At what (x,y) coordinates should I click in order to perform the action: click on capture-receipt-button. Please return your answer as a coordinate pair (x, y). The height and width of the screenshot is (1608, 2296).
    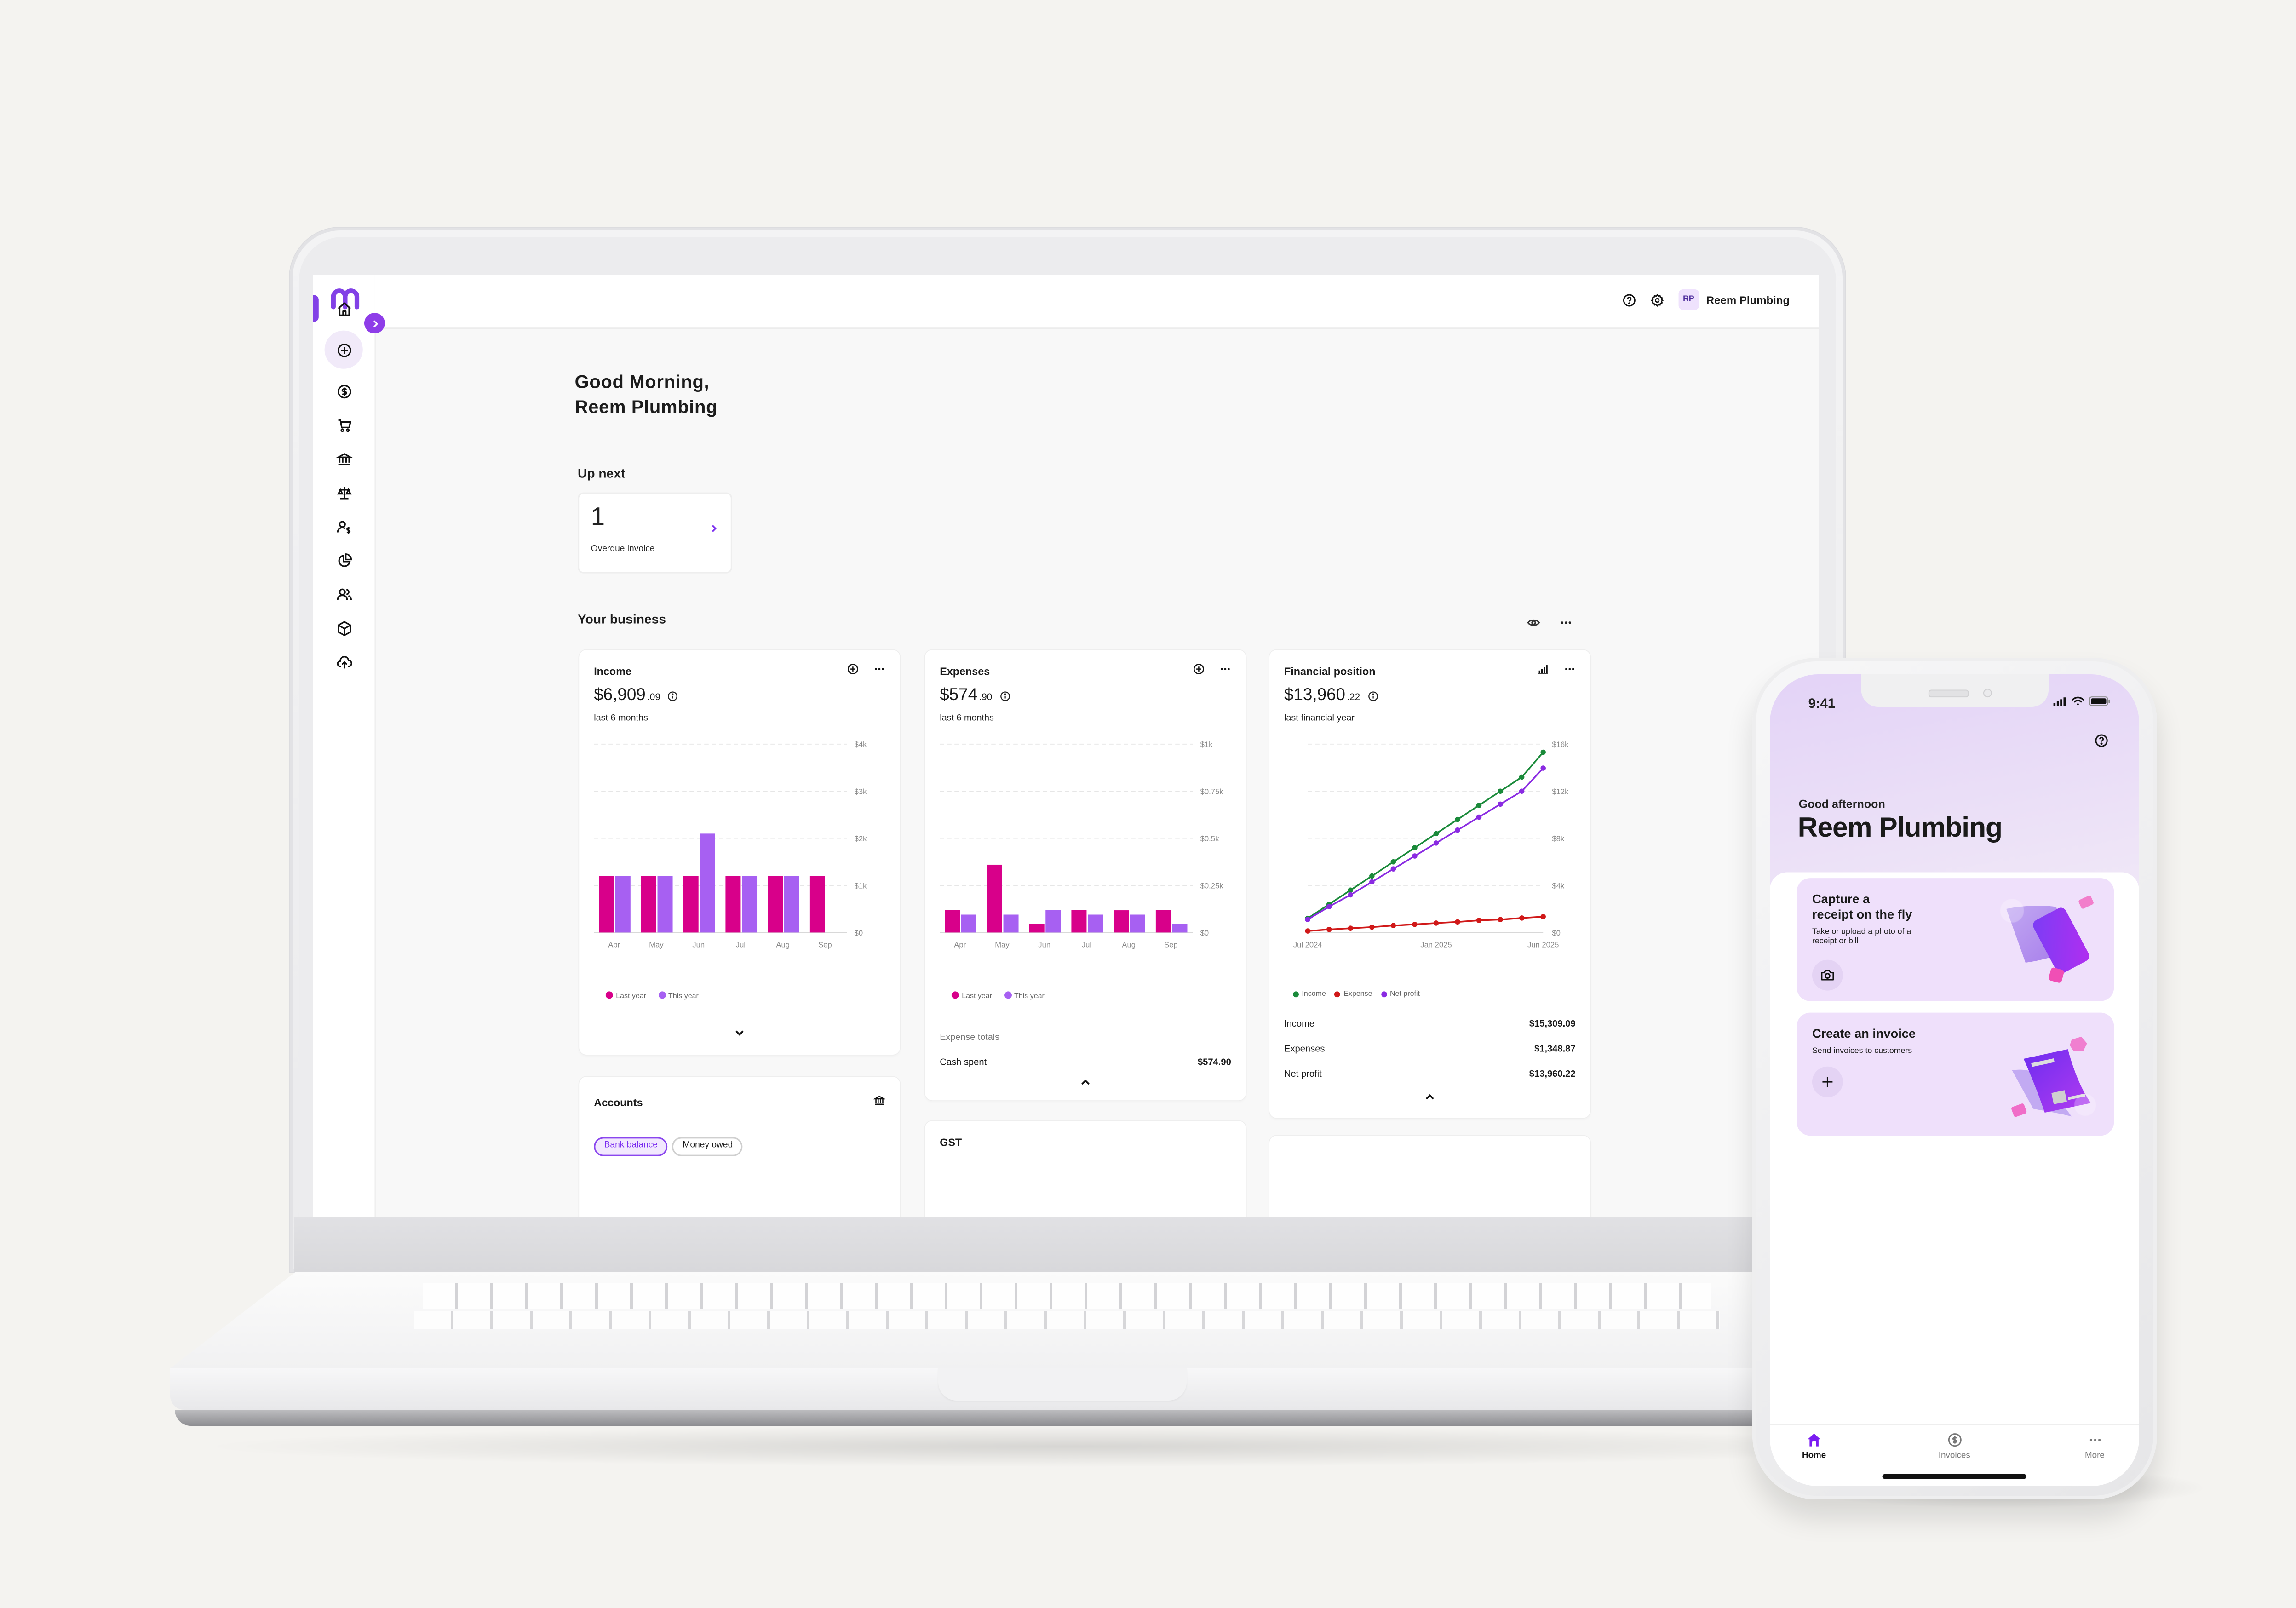
    Looking at the image, I should click on (1827, 975).